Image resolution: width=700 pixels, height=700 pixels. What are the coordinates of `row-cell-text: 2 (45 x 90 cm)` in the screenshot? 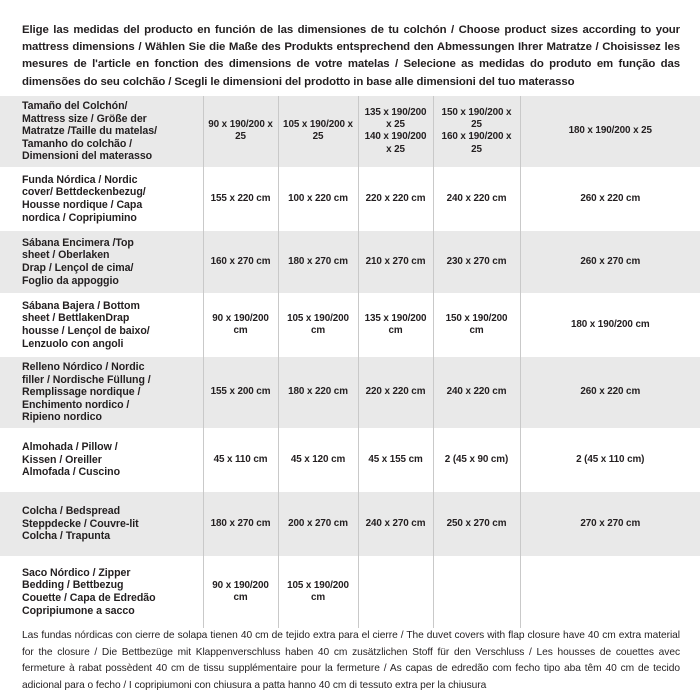 It's located at (476, 459).